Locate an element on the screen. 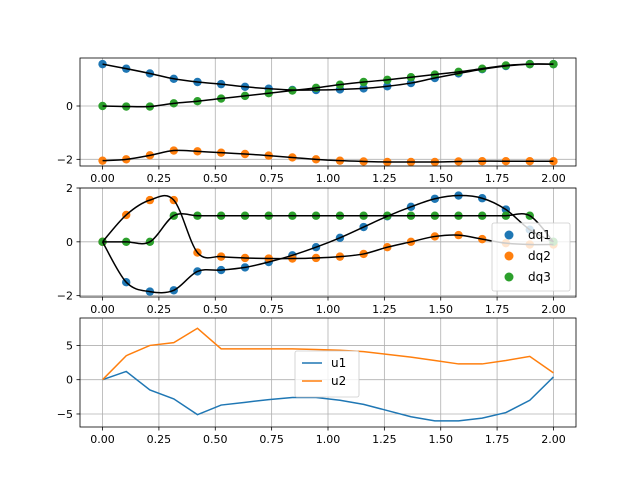  y-tick-label: 5 is located at coordinates (69, 345).